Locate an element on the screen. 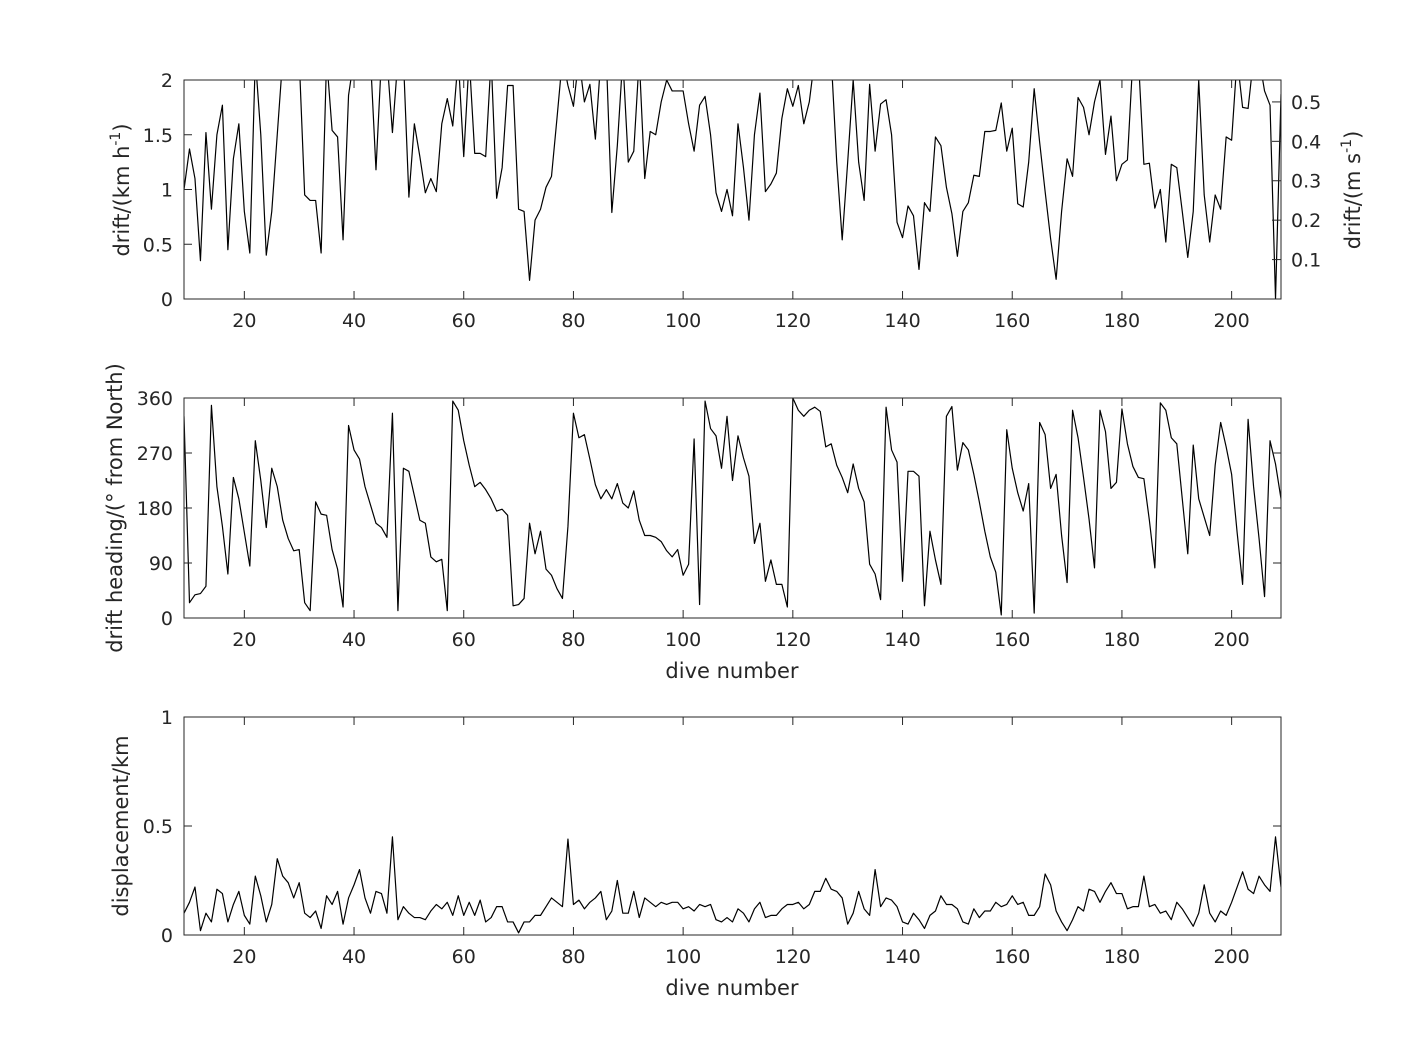 The height and width of the screenshot is (1063, 1417). right-y-tick-label: 0.1 is located at coordinates (1306, 261).